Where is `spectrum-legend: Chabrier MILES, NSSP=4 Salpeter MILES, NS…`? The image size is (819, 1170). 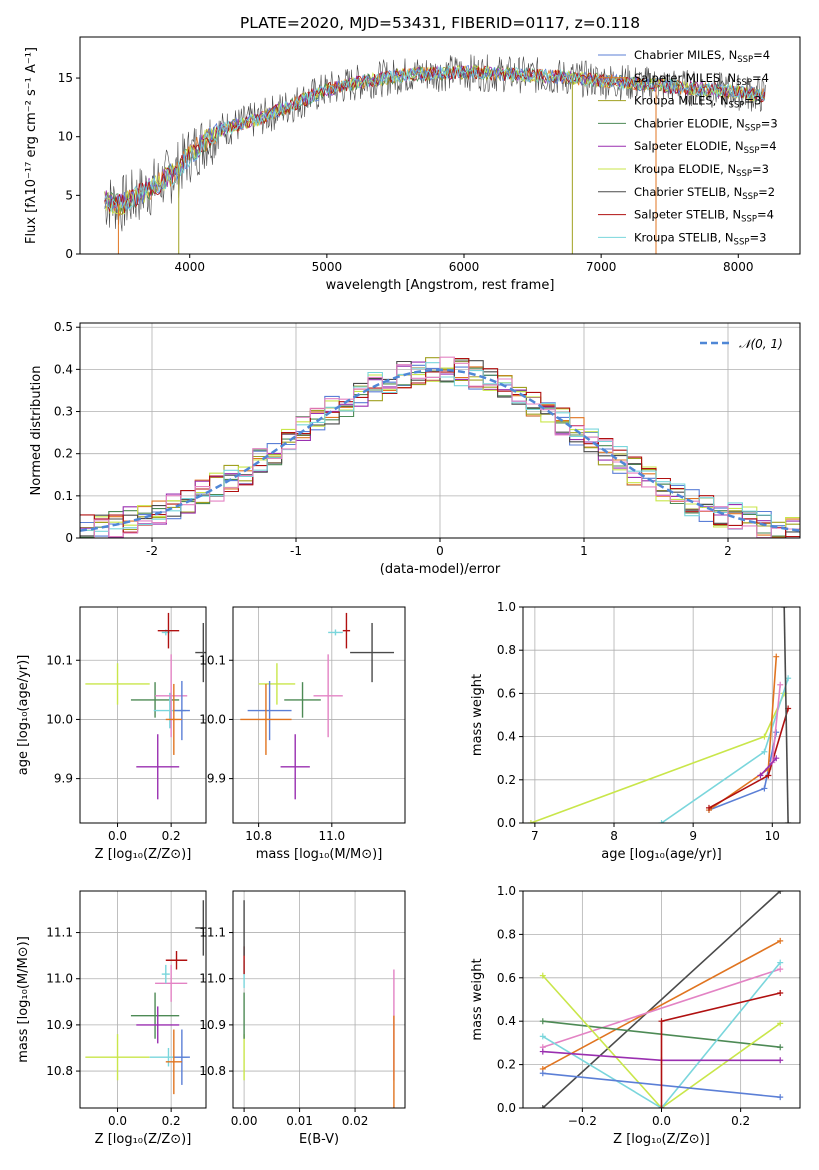
spectrum-legend: Chabrier MILES, NSSP=4 Salpeter MILES, NS… is located at coordinates (688, 147).